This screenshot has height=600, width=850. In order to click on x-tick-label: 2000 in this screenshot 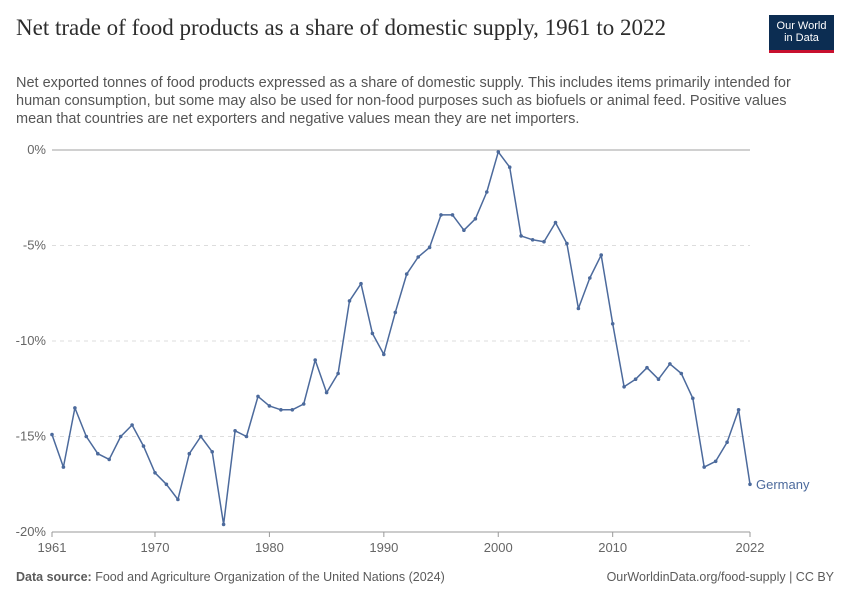, I will do `click(498, 547)`.